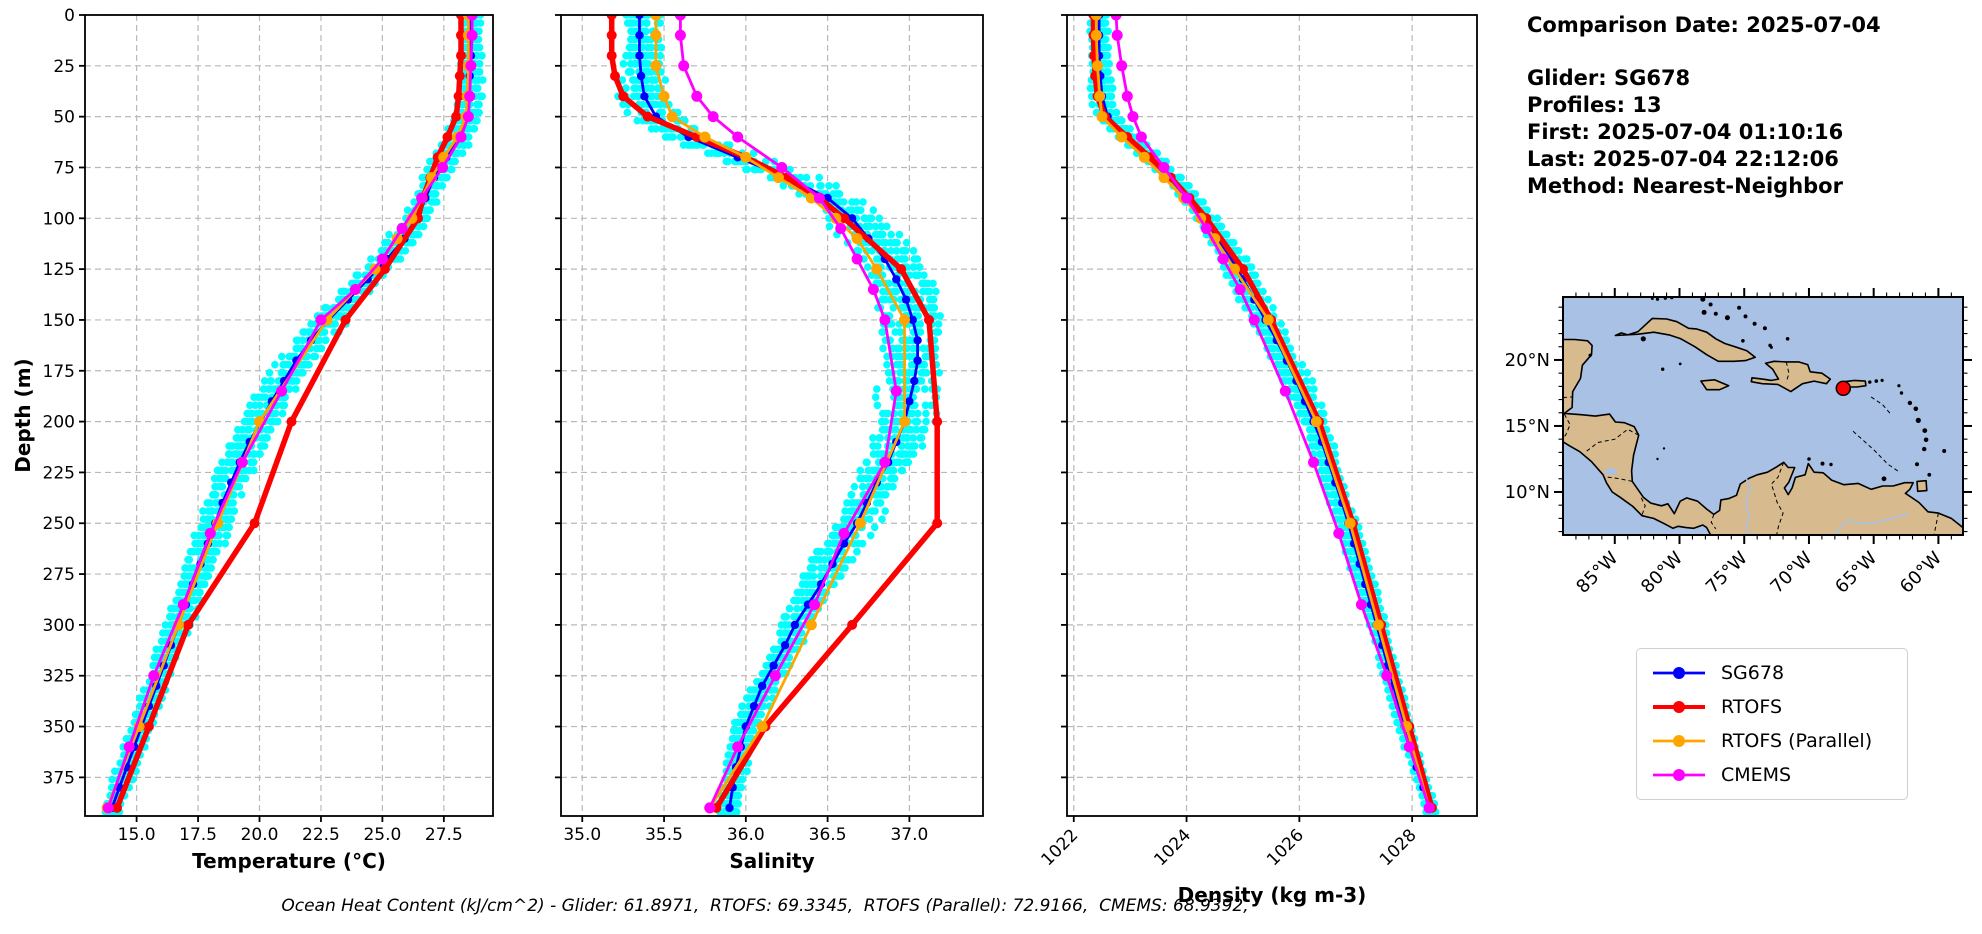 The height and width of the screenshot is (934, 1982). What do you see at coordinates (1797, 741) in the screenshot?
I see `legend-label: RTOFS (Parallel)` at bounding box center [1797, 741].